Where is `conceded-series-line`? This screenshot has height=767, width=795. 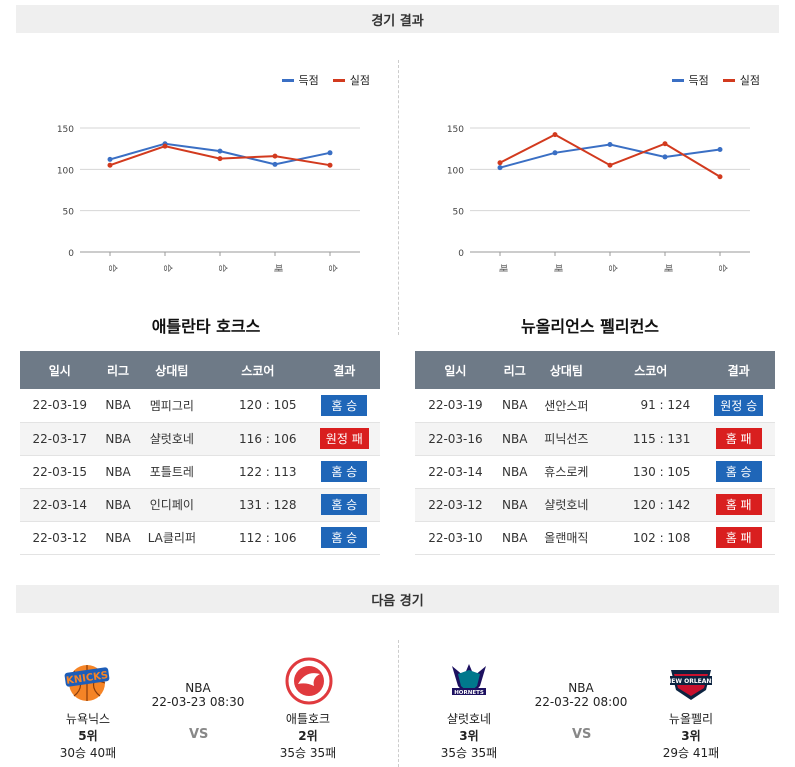
conceded-series-line is located at coordinates (610, 155).